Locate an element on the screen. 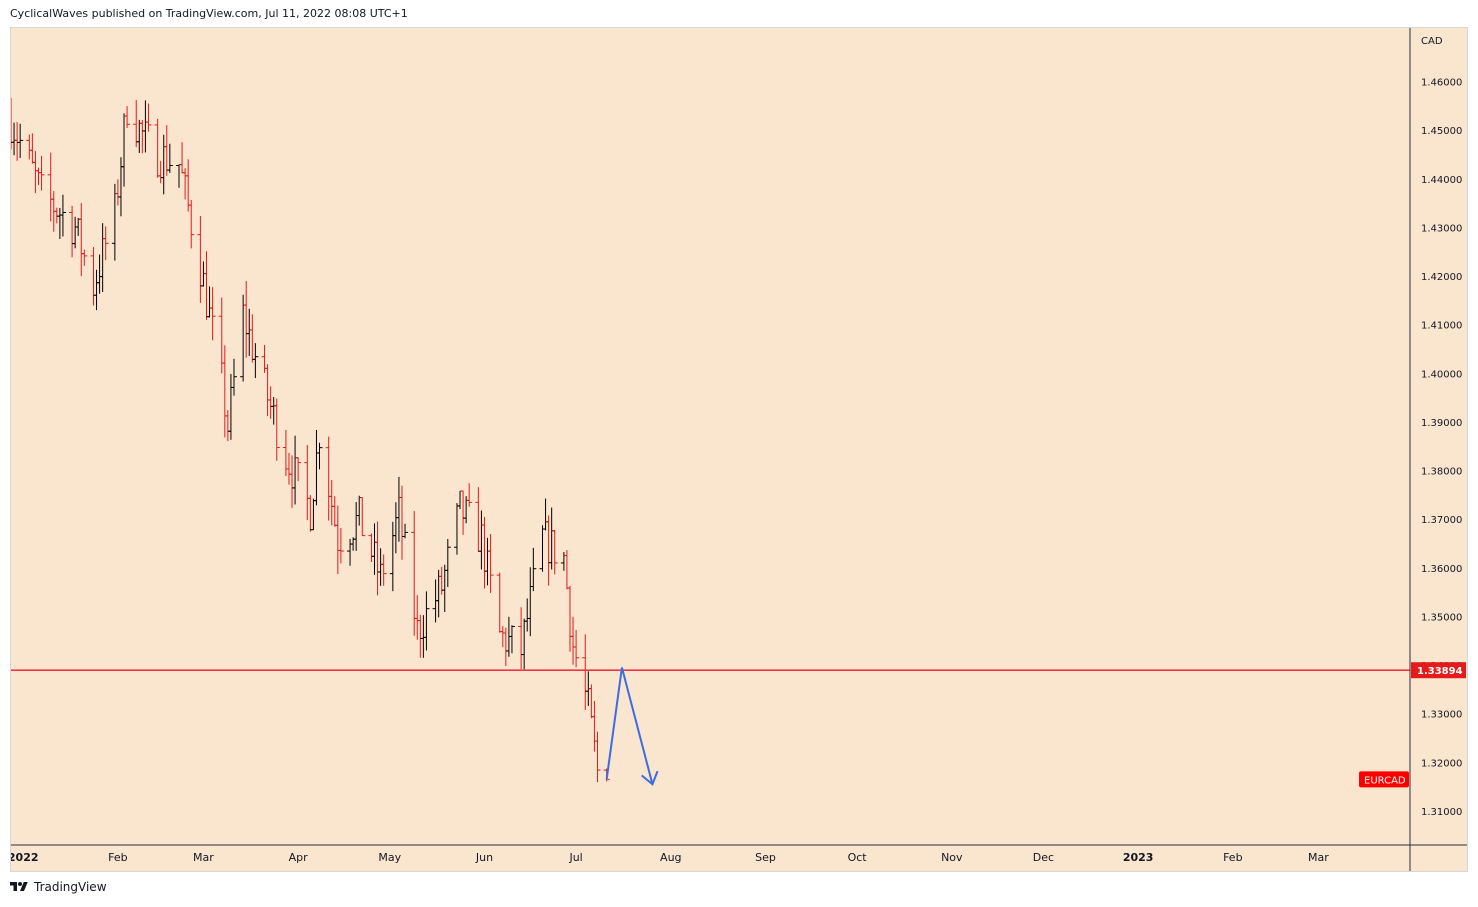 The height and width of the screenshot is (907, 1478). time-tick-label: Aug is located at coordinates (670, 857).